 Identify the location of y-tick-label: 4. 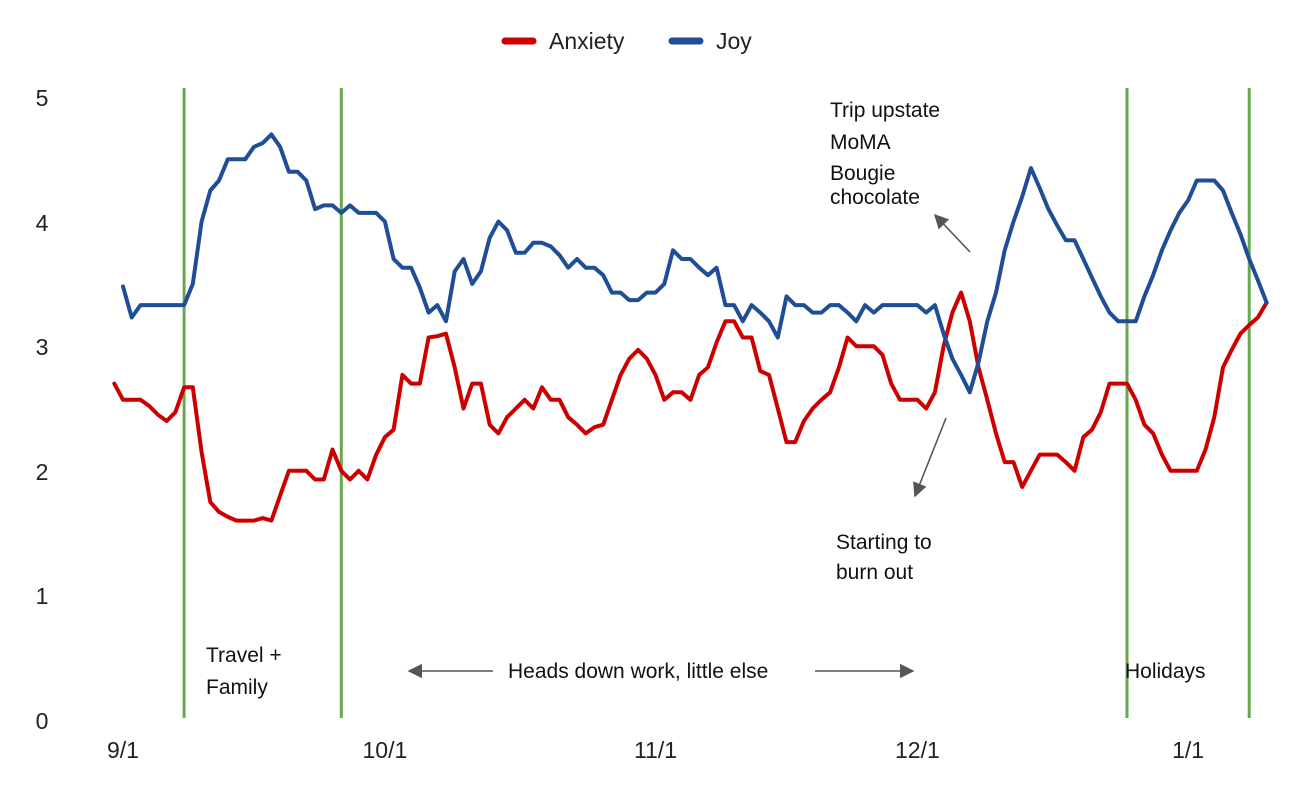
(42, 223).